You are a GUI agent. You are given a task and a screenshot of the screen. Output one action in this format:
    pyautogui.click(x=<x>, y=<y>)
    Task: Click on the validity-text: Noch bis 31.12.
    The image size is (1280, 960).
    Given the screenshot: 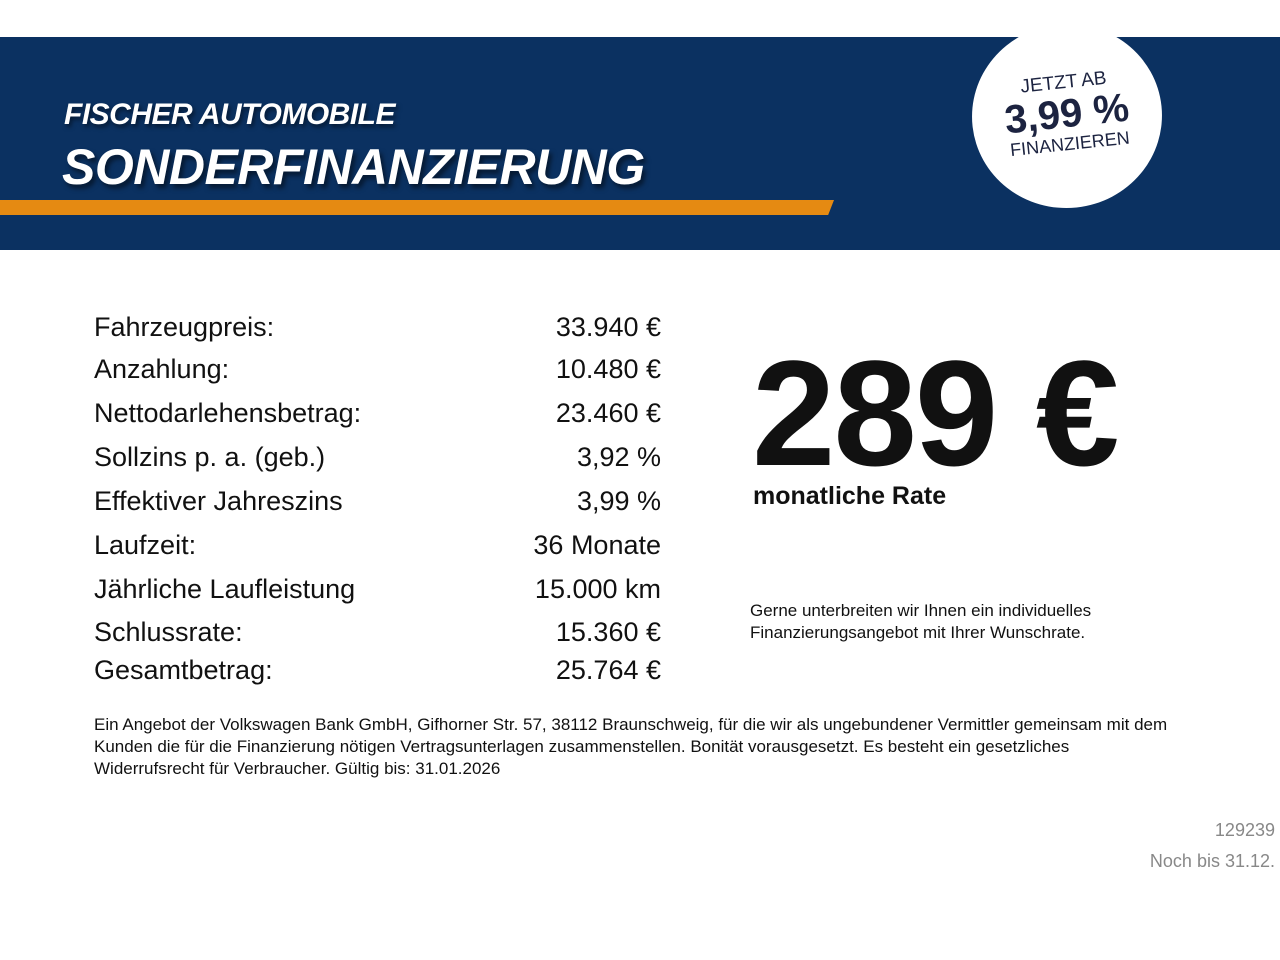 What is the action you would take?
    pyautogui.click(x=1212, y=861)
    